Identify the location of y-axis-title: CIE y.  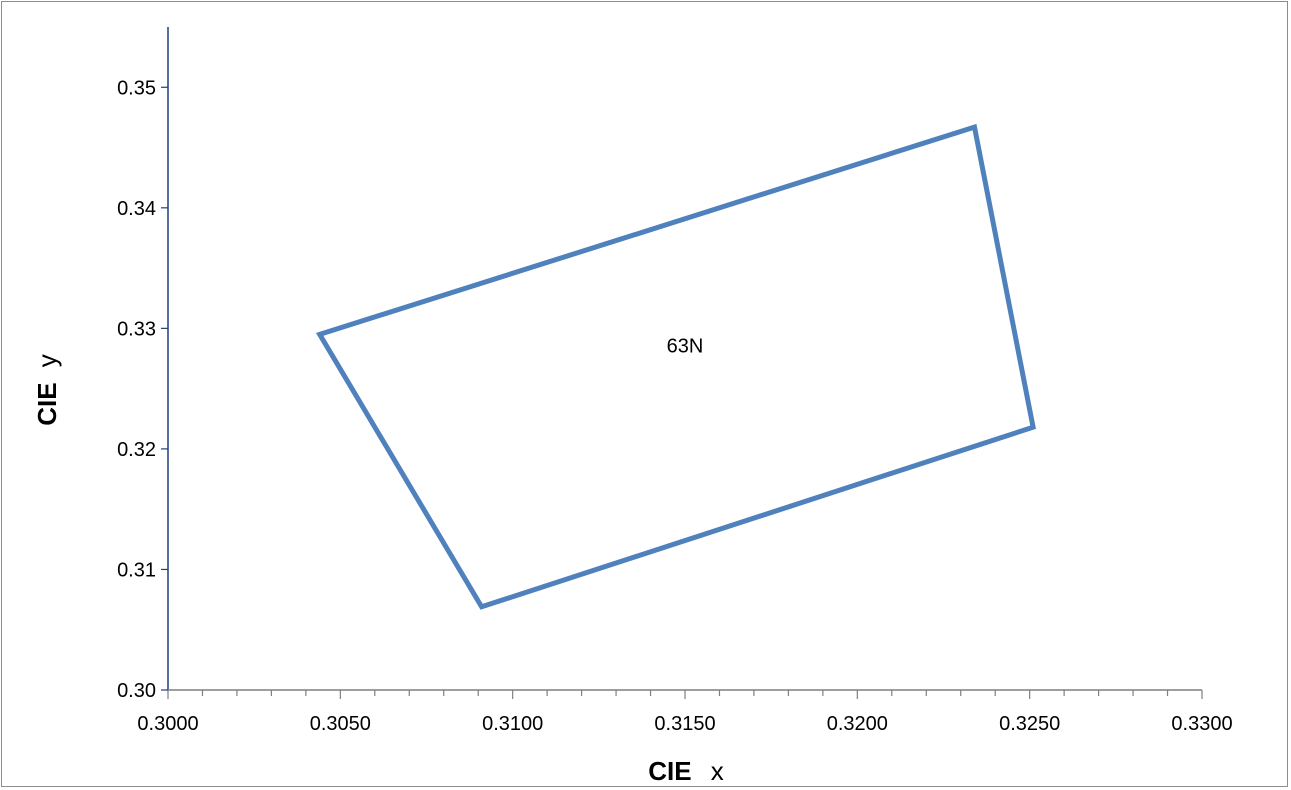
(47, 390).